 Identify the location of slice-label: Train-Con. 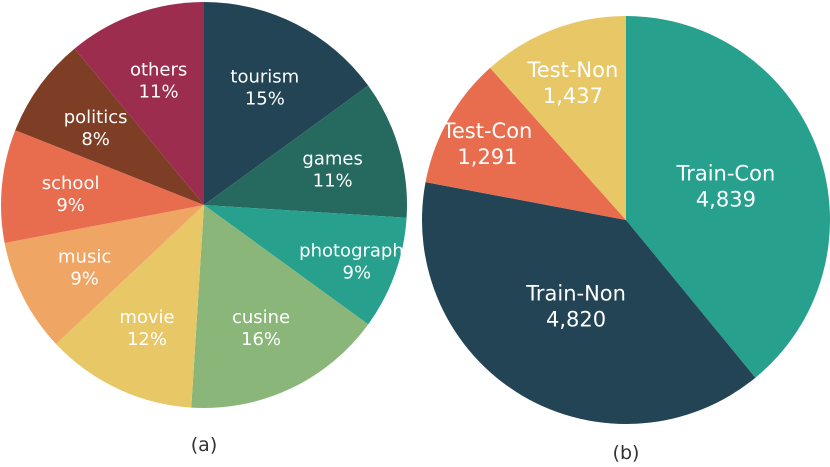
(725, 173).